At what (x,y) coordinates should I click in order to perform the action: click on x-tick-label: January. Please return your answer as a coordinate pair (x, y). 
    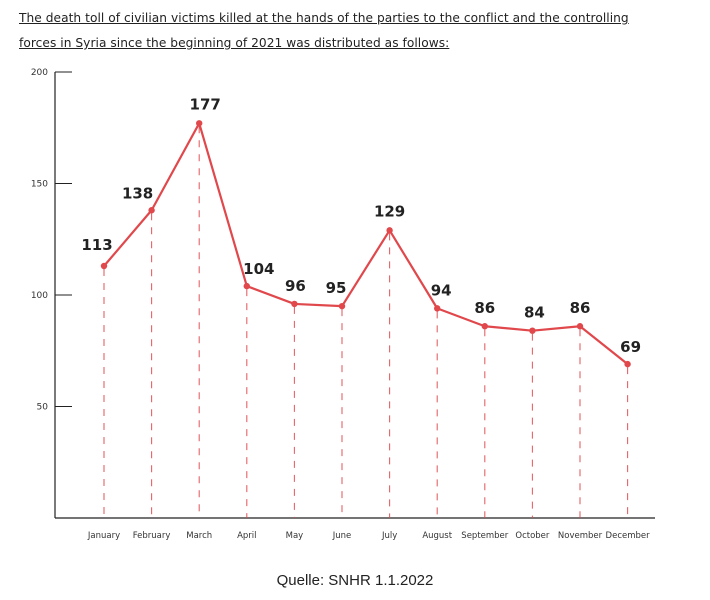
    Looking at the image, I should click on (103, 536).